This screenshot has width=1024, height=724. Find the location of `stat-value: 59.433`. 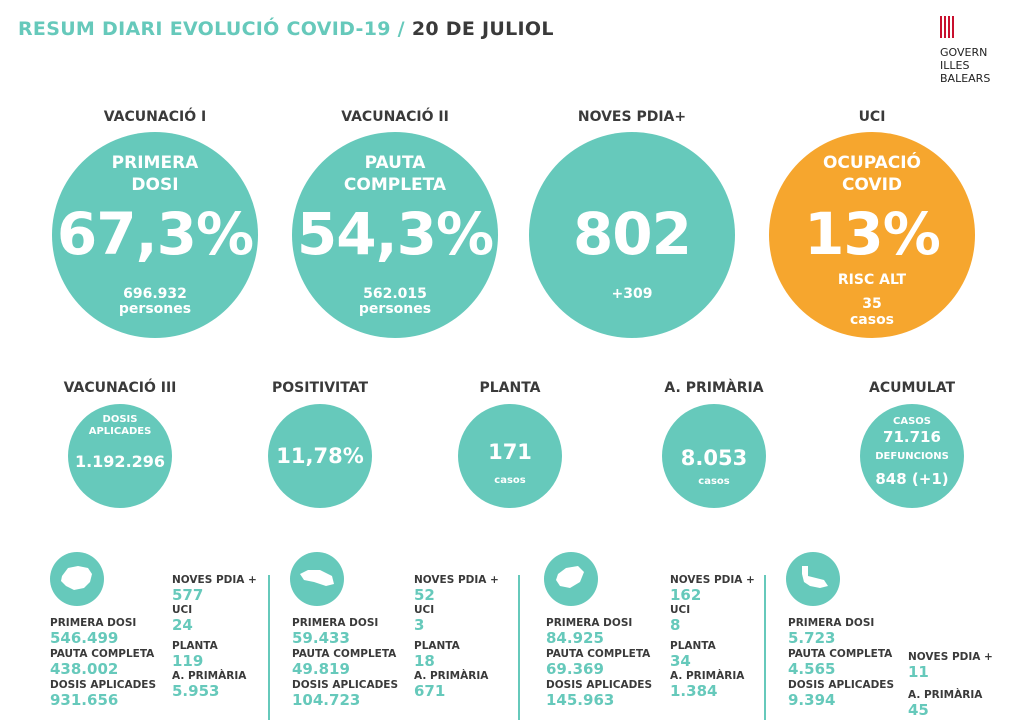

stat-value: 59.433 is located at coordinates (321, 638).